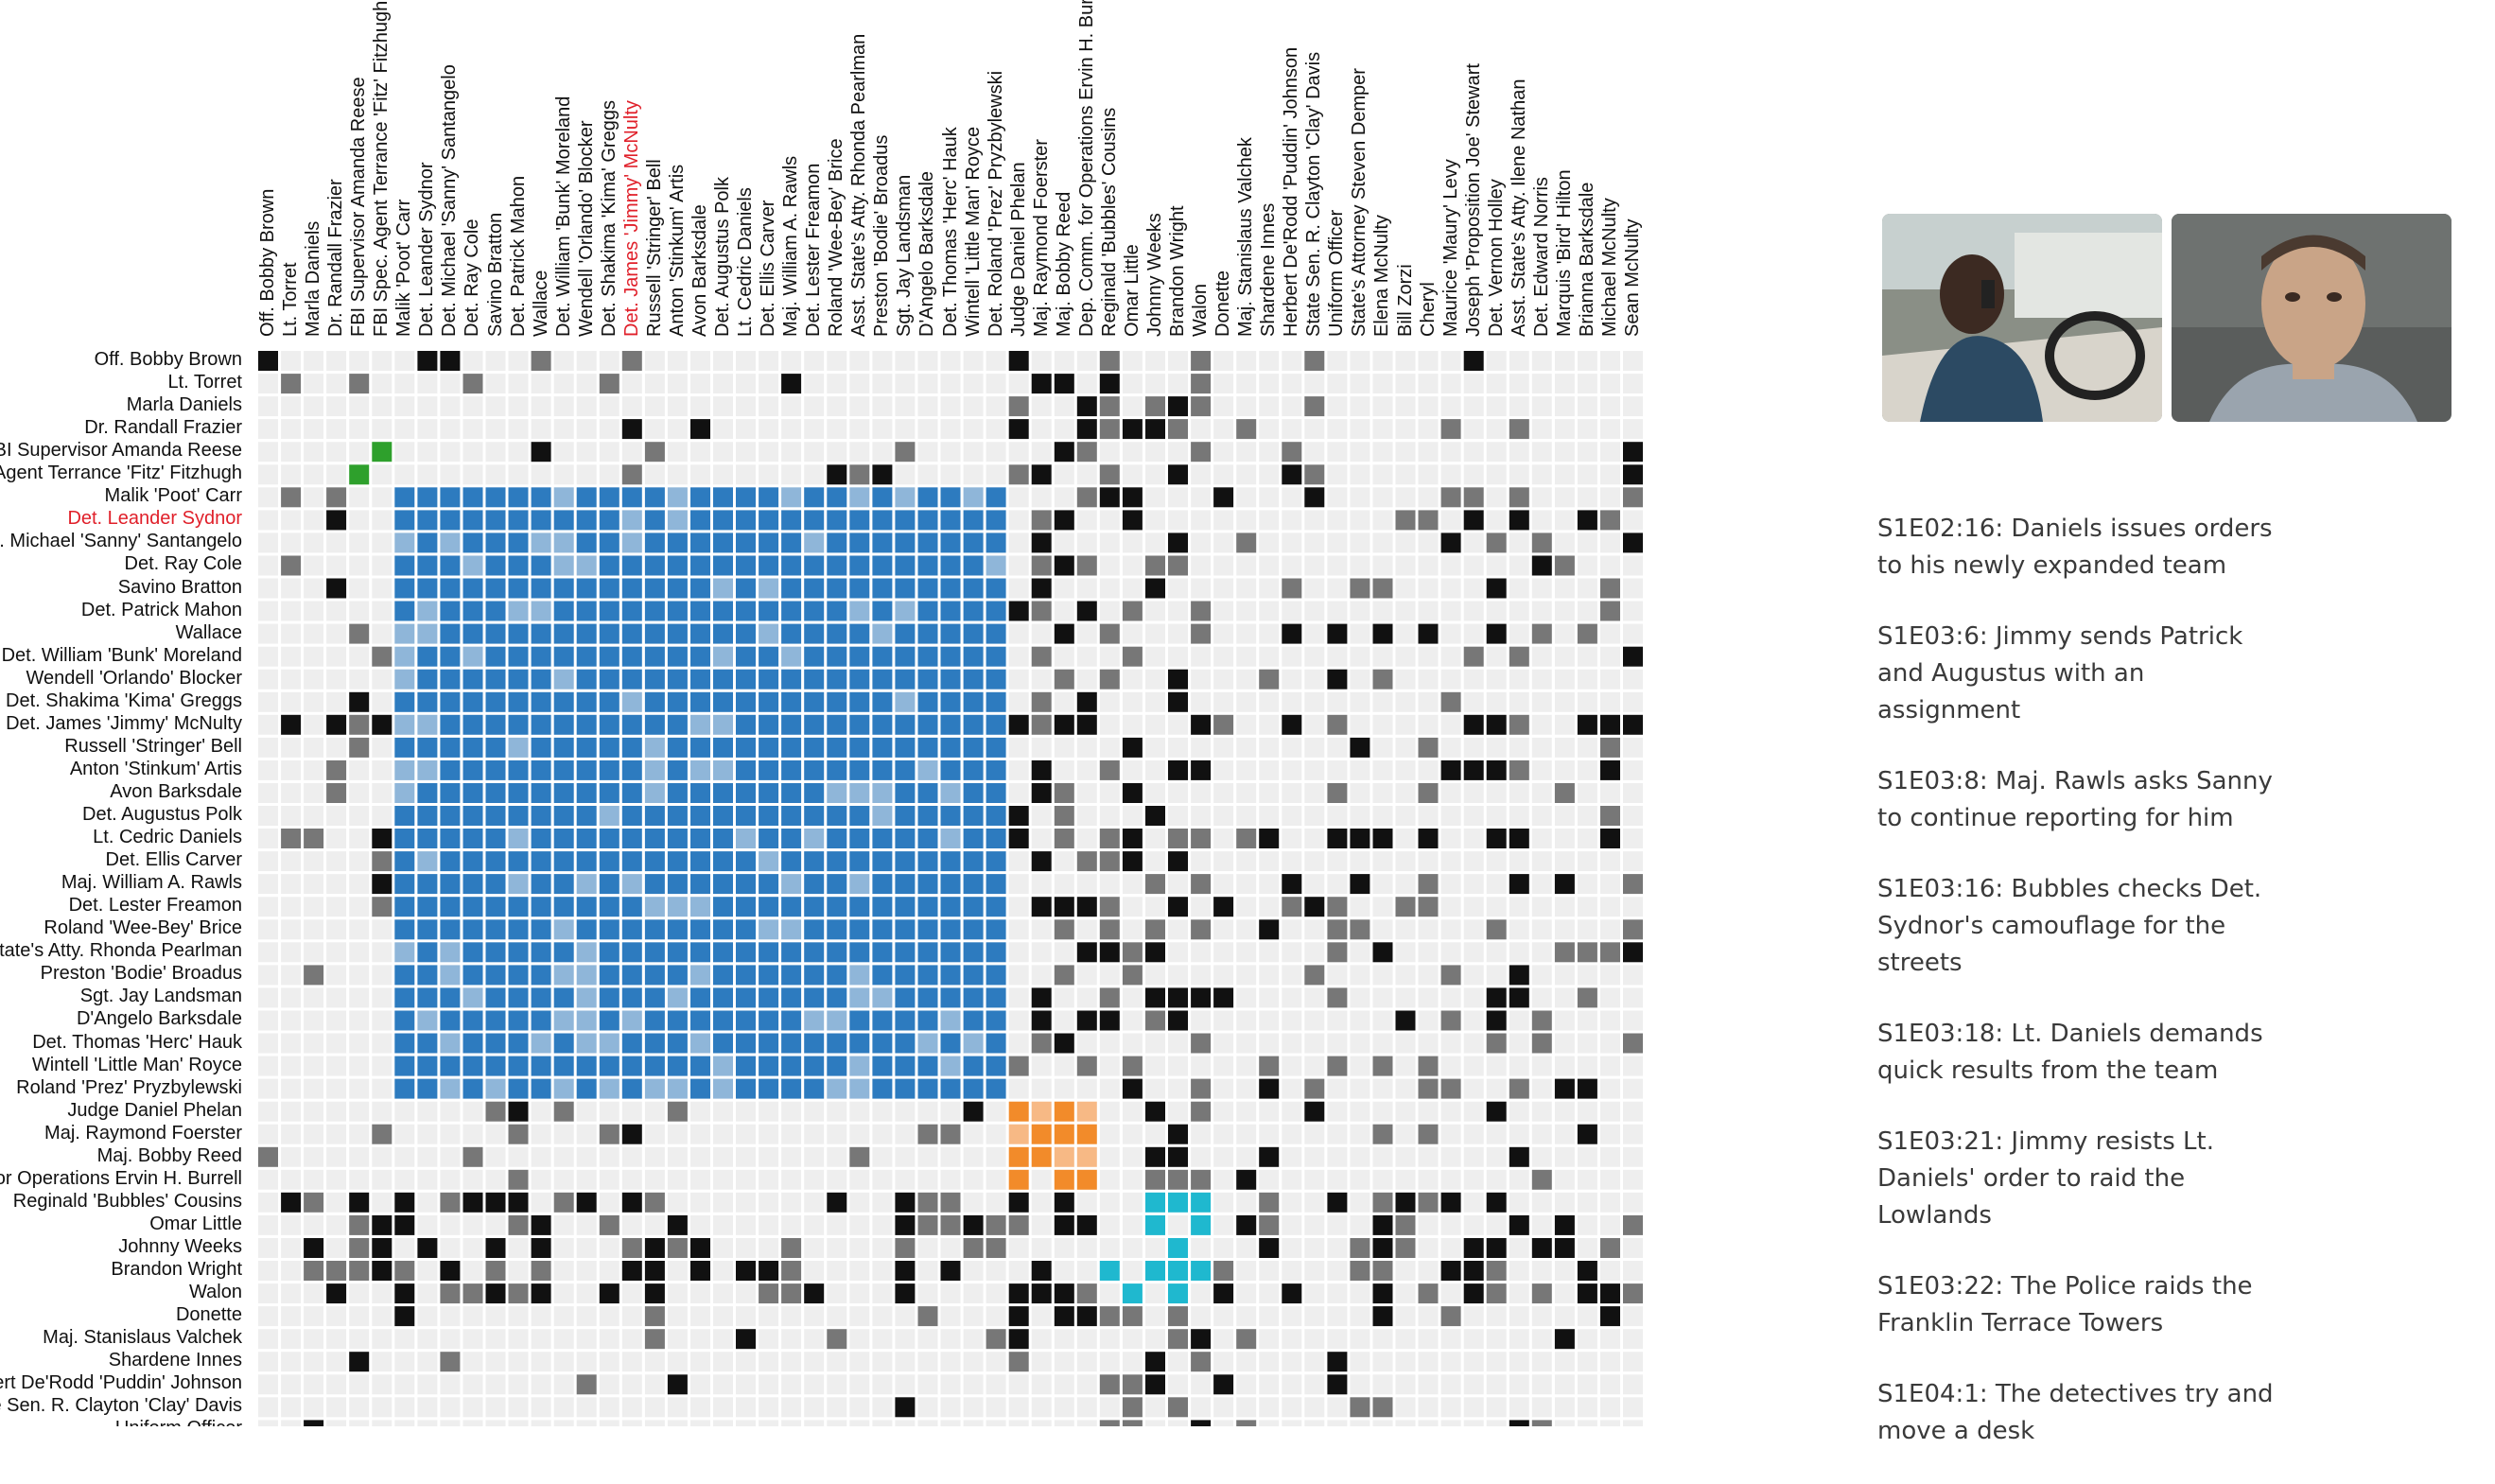 The width and height of the screenshot is (2495, 1484). What do you see at coordinates (173, 860) in the screenshot?
I see `row-label: Det. Ellis Carver` at bounding box center [173, 860].